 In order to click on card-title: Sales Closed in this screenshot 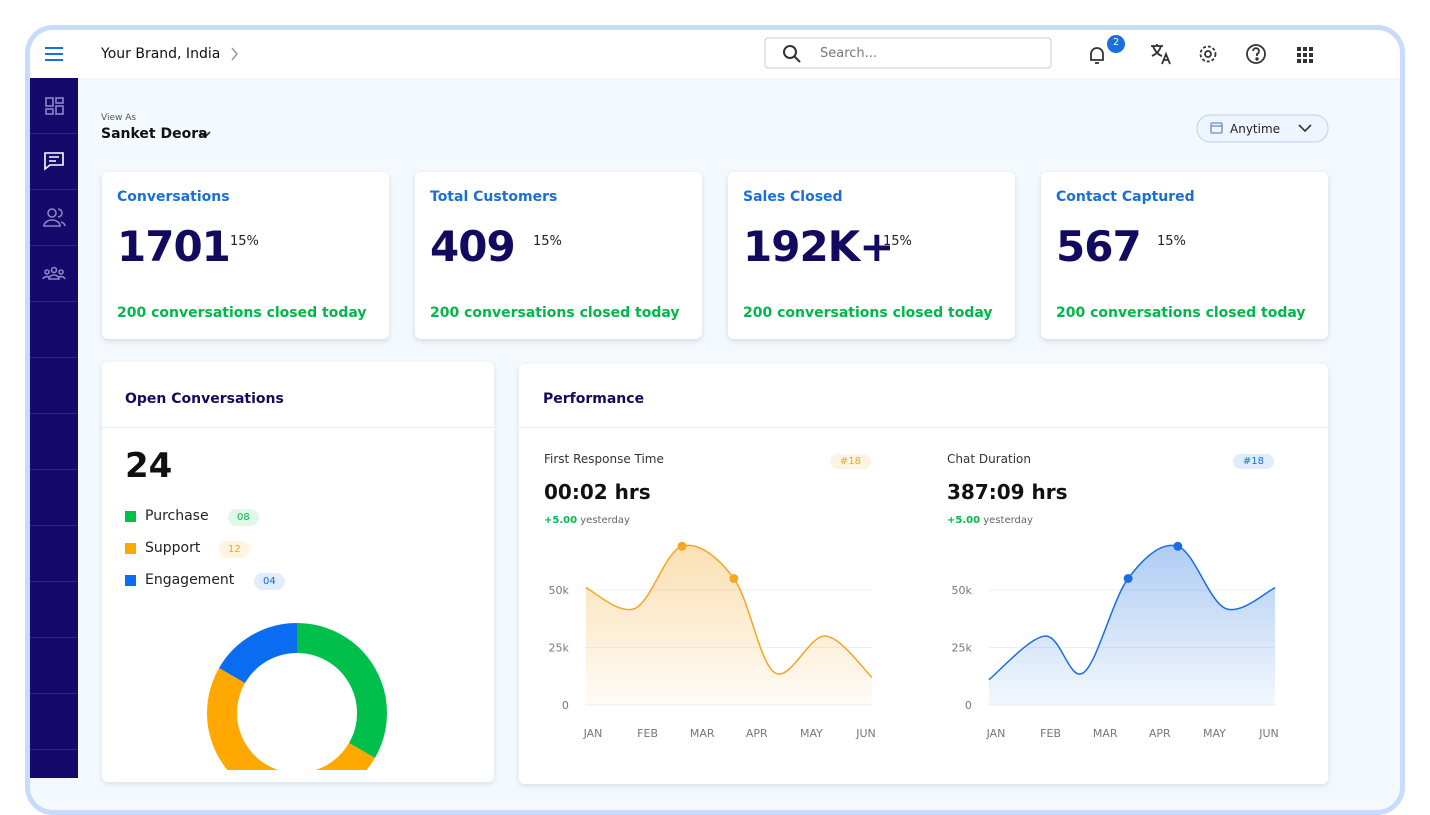, I will do `click(793, 197)`.